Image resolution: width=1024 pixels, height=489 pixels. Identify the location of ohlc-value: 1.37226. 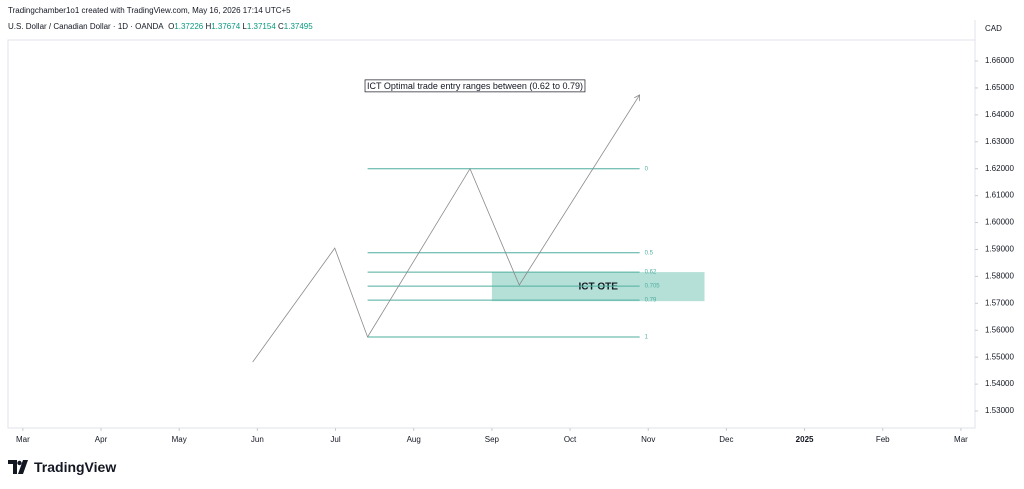
(189, 26).